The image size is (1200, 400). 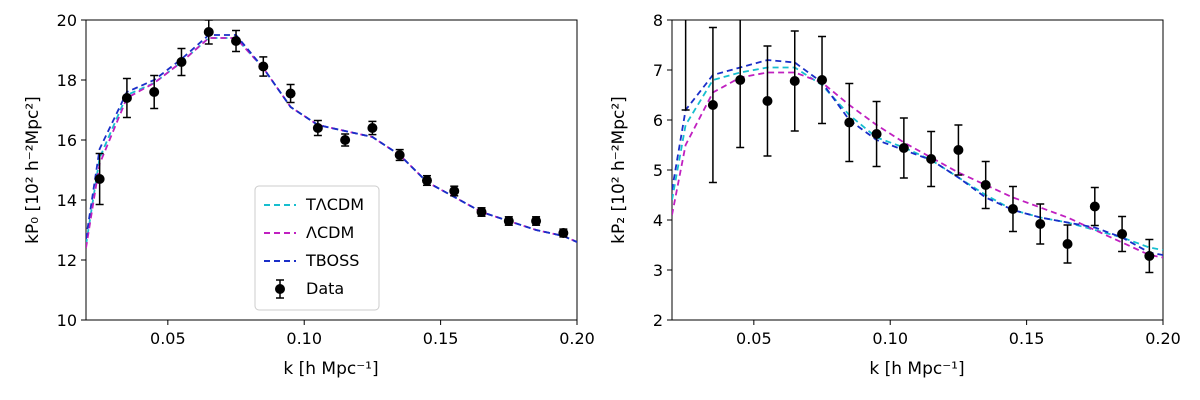 I want to click on p1-x-tick-label: 0.20, so click(x=1163, y=338).